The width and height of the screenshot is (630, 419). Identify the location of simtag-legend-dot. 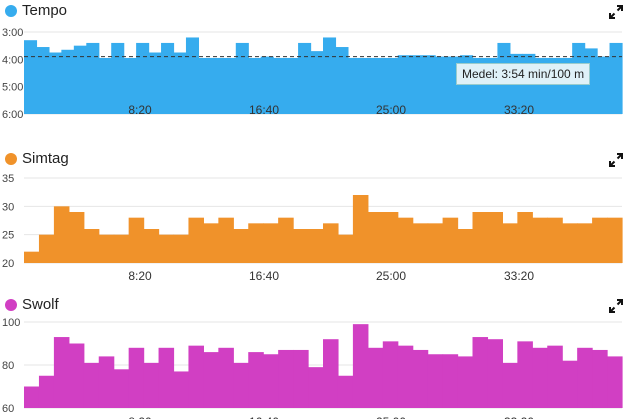
(11, 159).